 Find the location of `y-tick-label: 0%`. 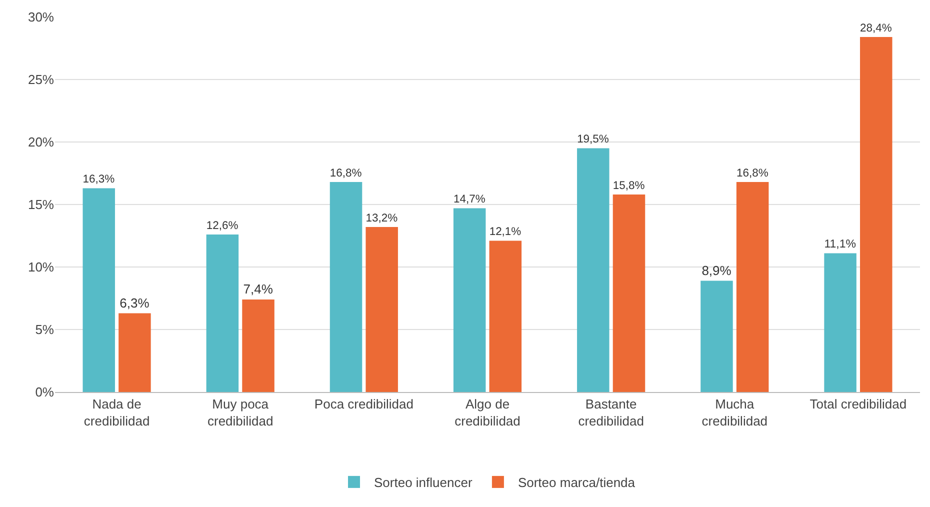

y-tick-label: 0% is located at coordinates (44, 392).